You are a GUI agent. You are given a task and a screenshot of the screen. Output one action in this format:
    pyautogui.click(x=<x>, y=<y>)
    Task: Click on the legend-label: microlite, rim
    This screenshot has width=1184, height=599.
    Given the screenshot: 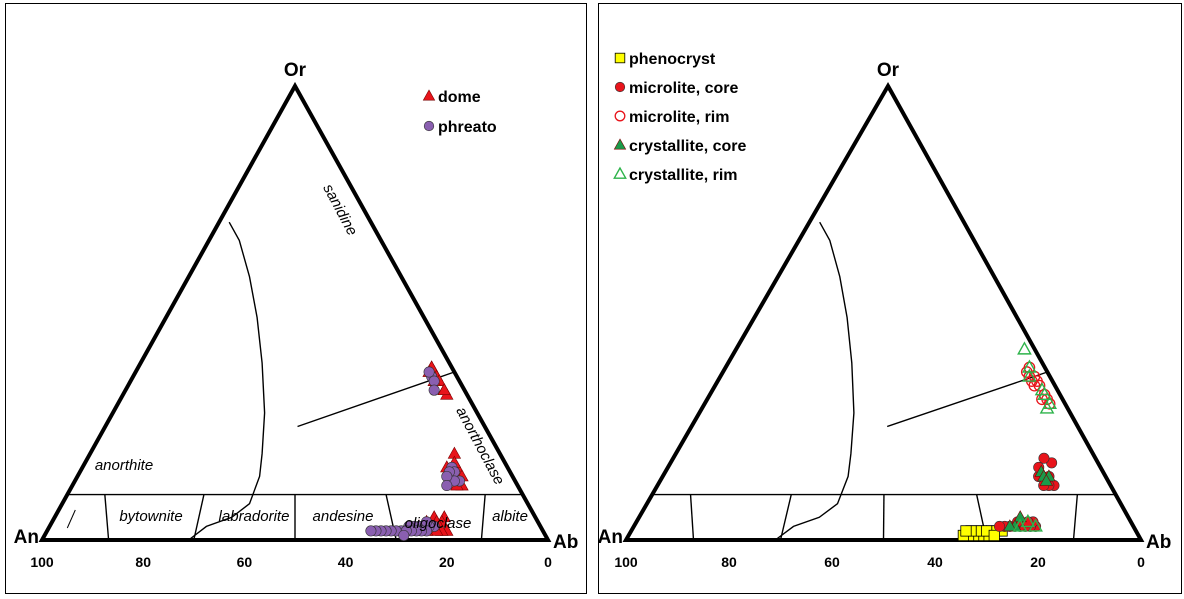 What is the action you would take?
    pyautogui.click(x=679, y=117)
    